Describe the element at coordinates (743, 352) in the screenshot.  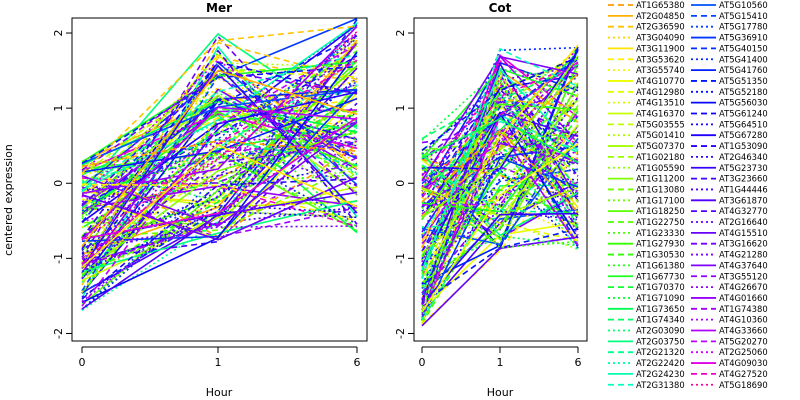
I see `legend-label: AT2G25060` at that location.